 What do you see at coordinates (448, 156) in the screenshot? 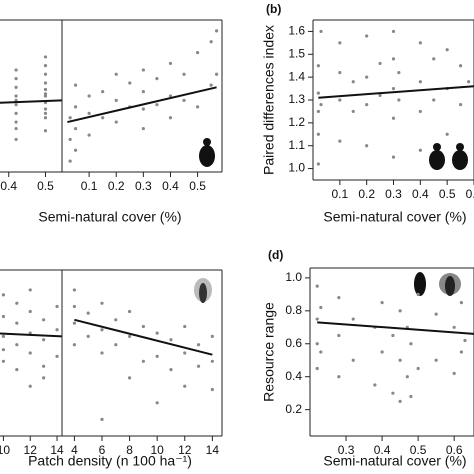
I see `beetle-icons` at bounding box center [448, 156].